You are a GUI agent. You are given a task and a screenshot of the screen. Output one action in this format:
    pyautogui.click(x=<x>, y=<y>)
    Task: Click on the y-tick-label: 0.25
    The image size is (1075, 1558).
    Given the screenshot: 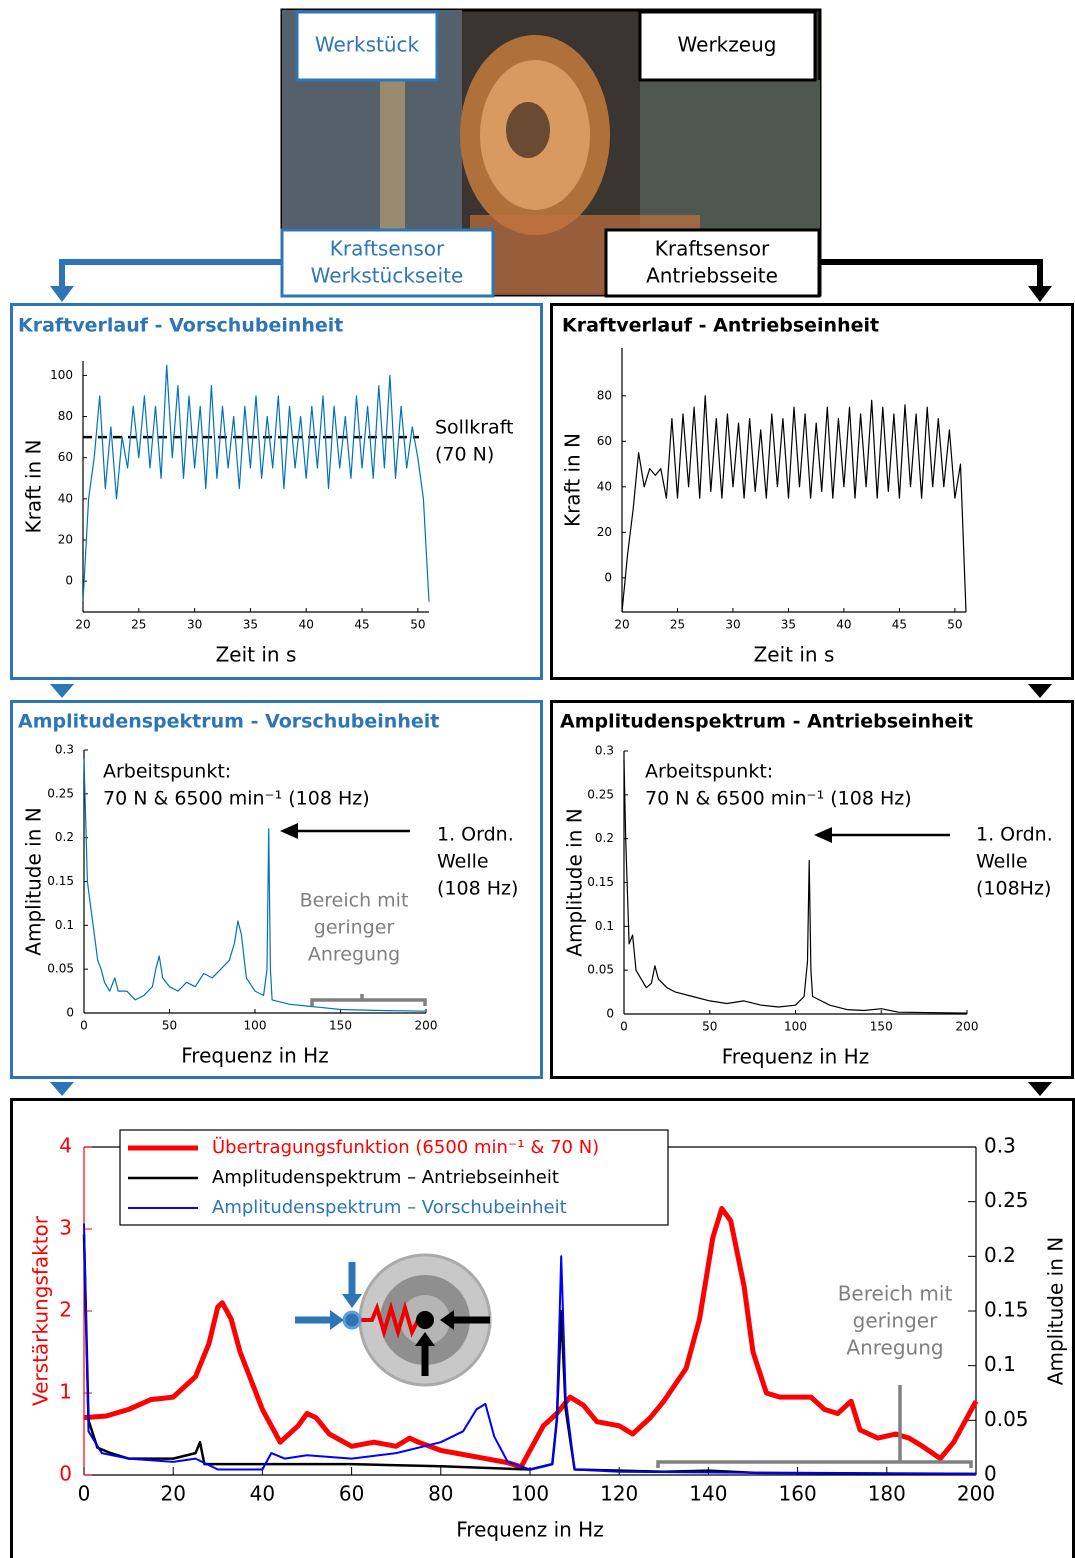 What is the action you would take?
    pyautogui.click(x=600, y=794)
    